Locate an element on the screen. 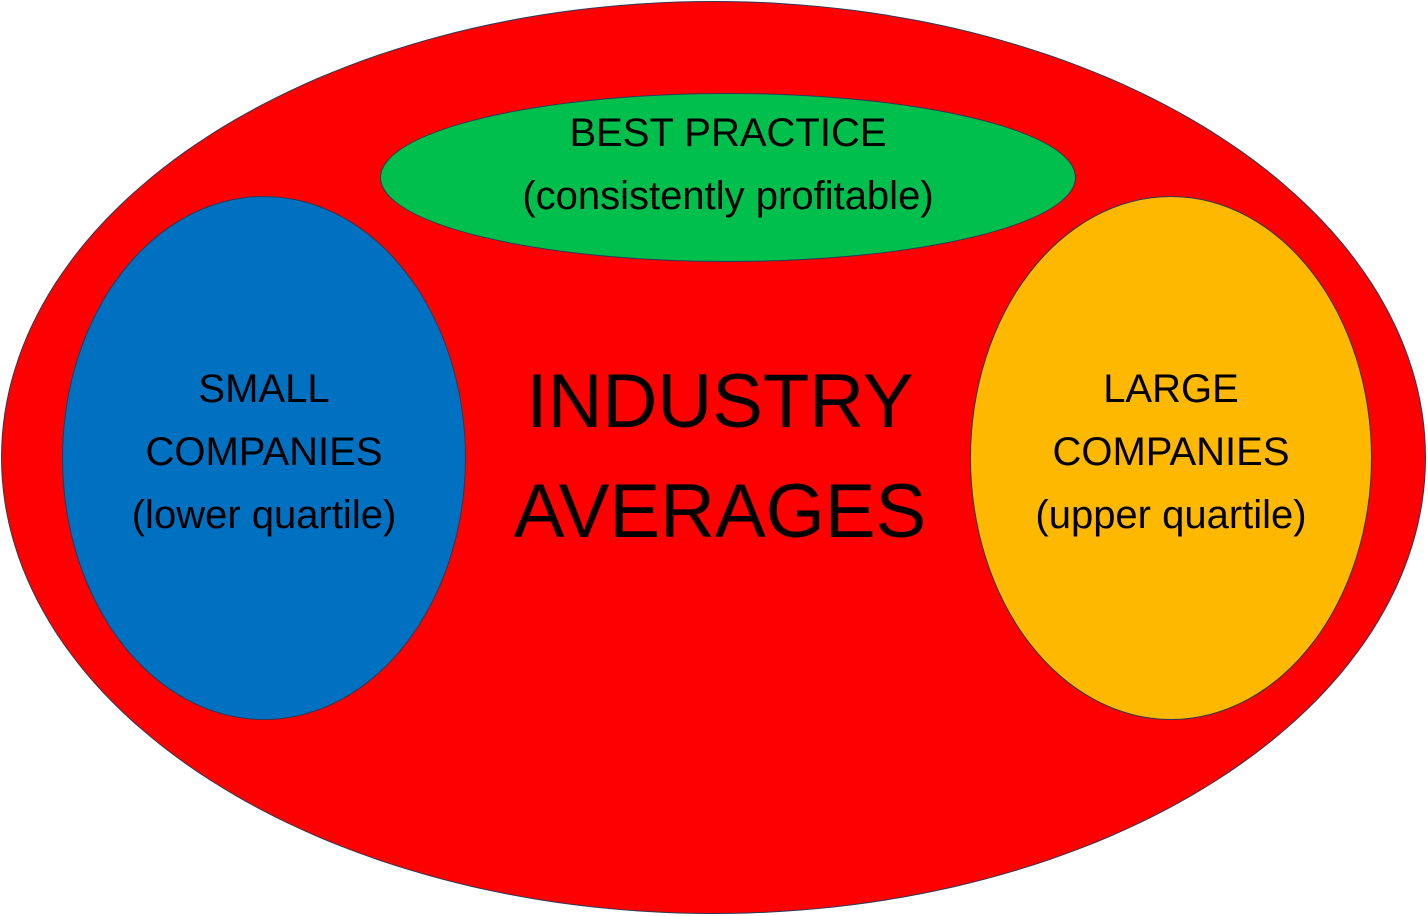 The width and height of the screenshot is (1428, 916). small-companies-line-3: (lower quartile) is located at coordinates (264, 515).